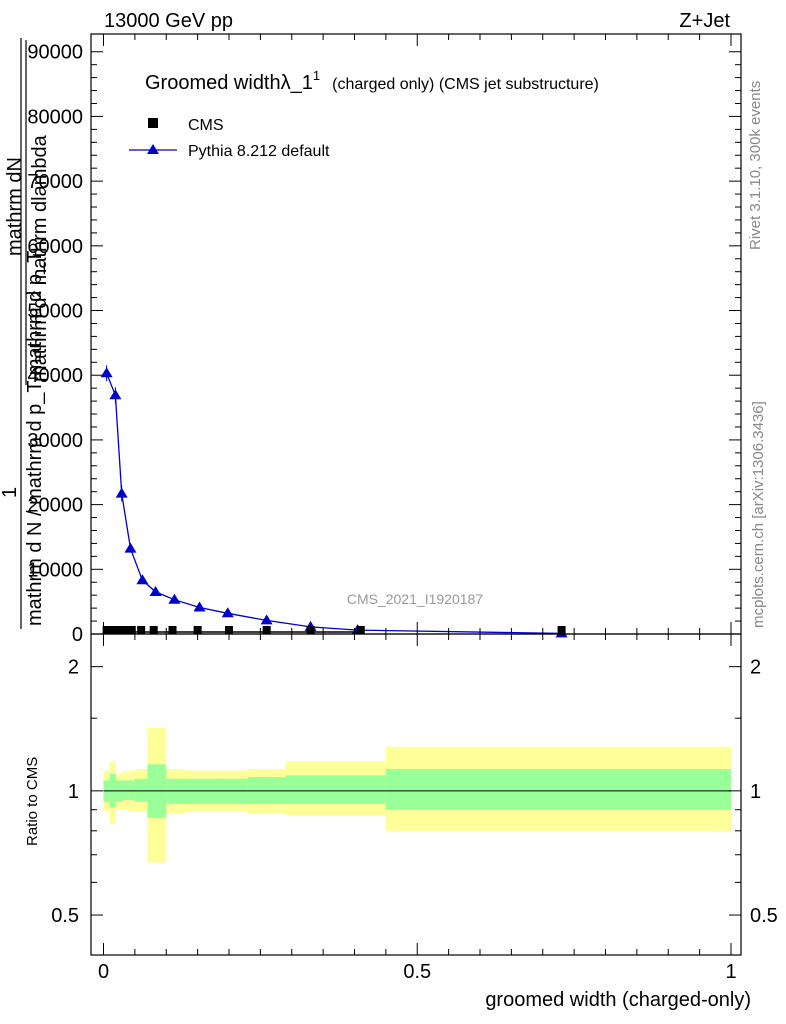 The height and width of the screenshot is (1024, 786). What do you see at coordinates (755, 668) in the screenshot?
I see `lower-y-tick-label-right: 2` at bounding box center [755, 668].